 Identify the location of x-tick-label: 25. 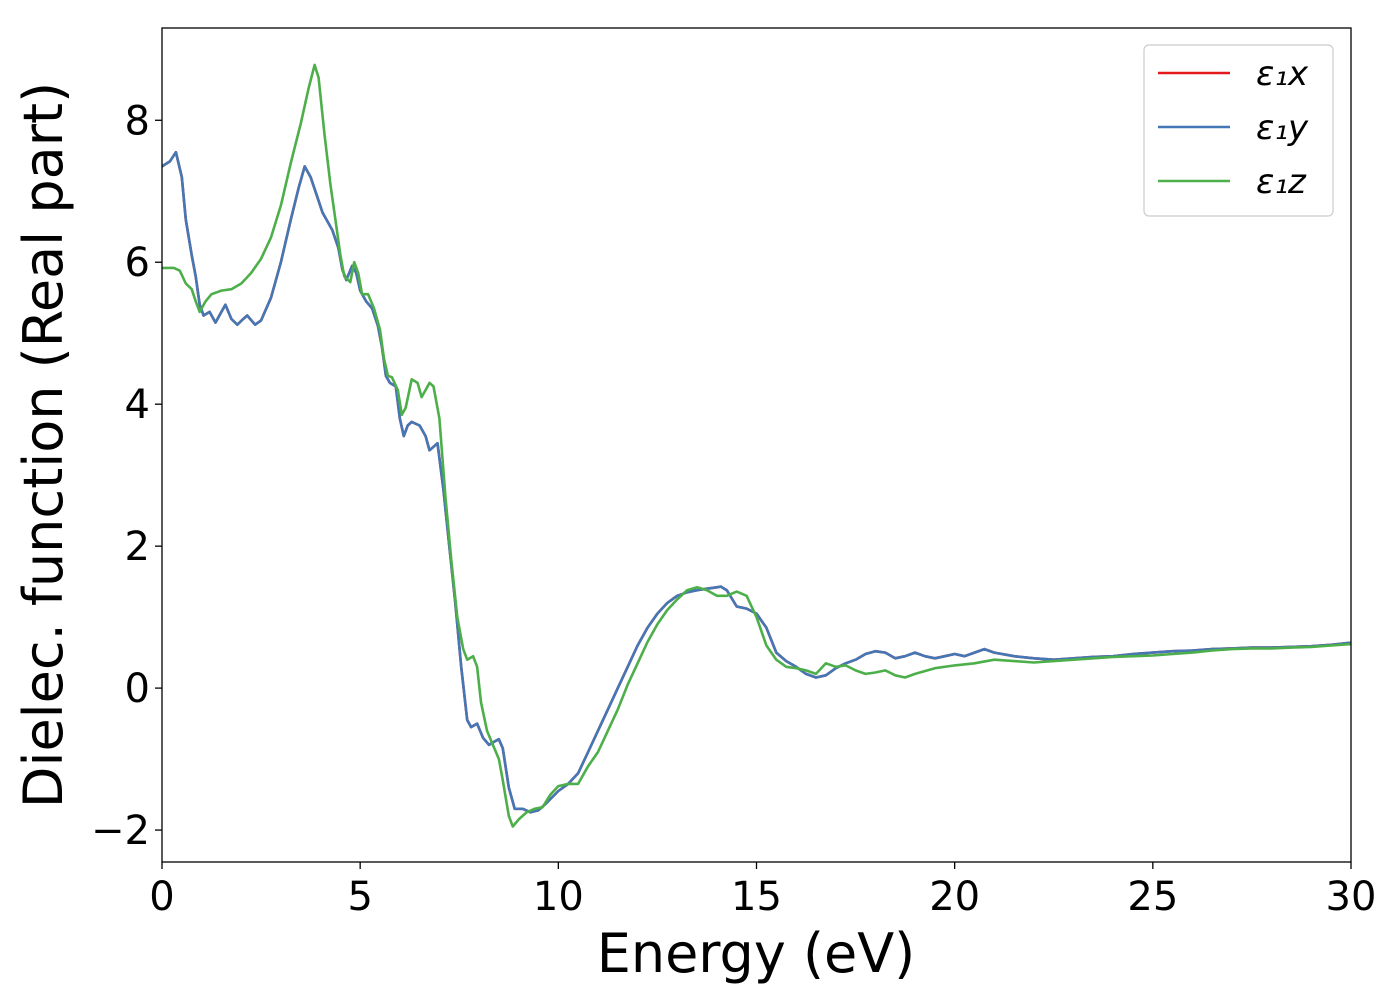
(1152, 897).